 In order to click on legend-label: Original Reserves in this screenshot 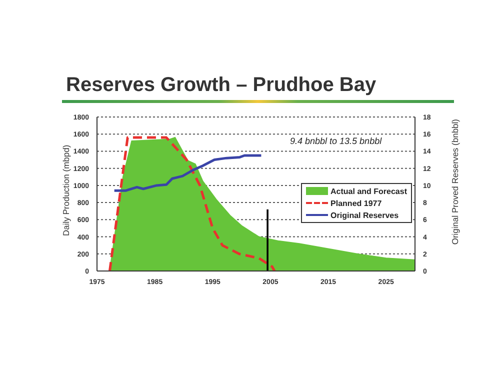, I will do `click(364, 215)`.